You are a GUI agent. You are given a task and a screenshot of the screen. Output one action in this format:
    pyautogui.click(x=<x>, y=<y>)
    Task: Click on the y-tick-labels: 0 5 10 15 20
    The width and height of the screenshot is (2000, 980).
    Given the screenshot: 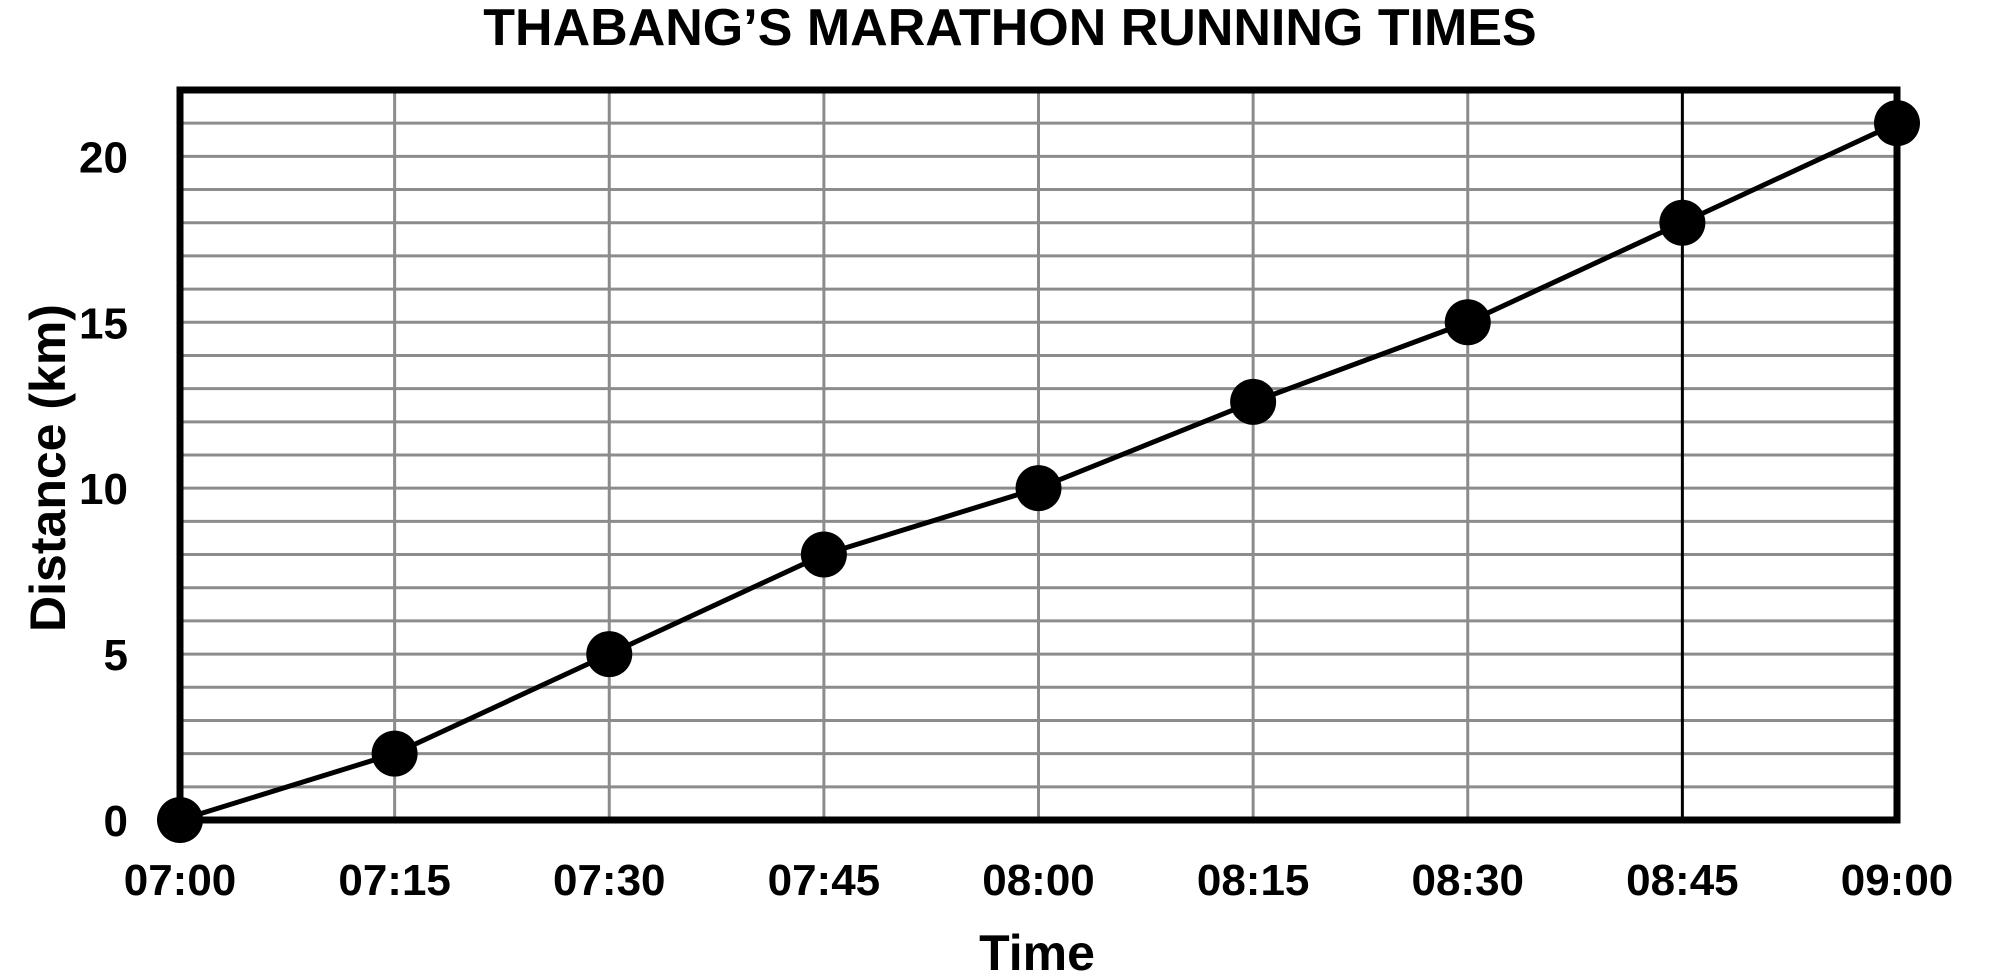 What is the action you would take?
    pyautogui.click(x=103, y=489)
    